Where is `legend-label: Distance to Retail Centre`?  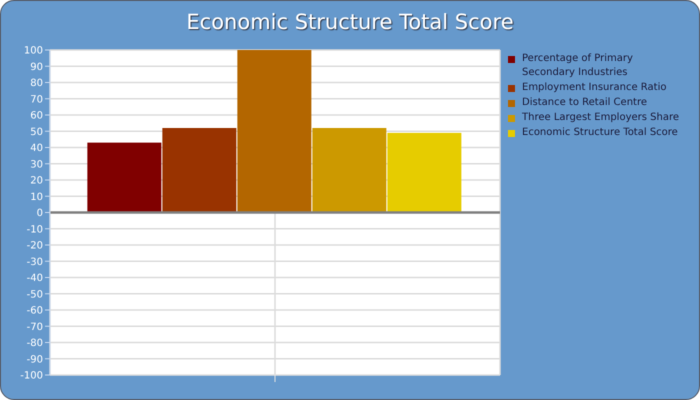
legend-label: Distance to Retail Centre is located at coordinates (585, 103).